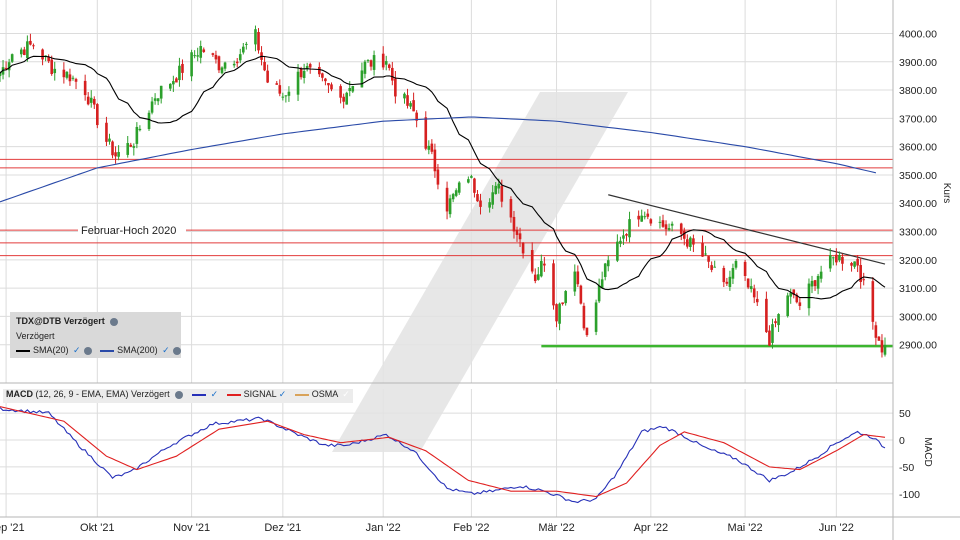  What do you see at coordinates (301, 394) in the screenshot?
I see `osma-swatch` at bounding box center [301, 394].